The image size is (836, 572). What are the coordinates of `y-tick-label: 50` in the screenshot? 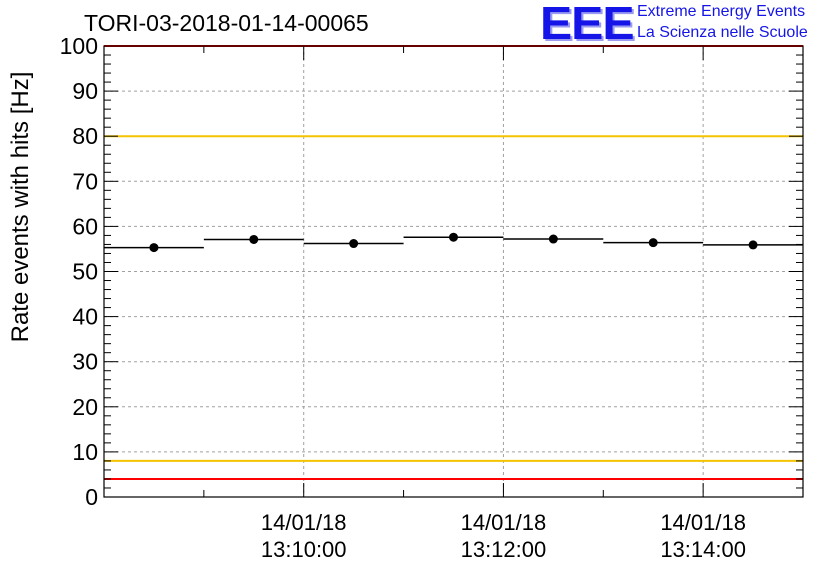 It's located at (85, 272).